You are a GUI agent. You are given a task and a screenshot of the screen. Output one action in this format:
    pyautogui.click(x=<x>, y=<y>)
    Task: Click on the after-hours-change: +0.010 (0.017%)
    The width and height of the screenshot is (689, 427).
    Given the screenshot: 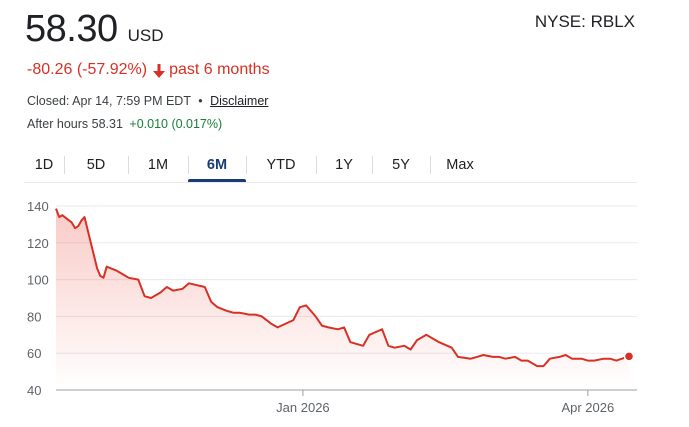 What is the action you would take?
    pyautogui.click(x=176, y=124)
    